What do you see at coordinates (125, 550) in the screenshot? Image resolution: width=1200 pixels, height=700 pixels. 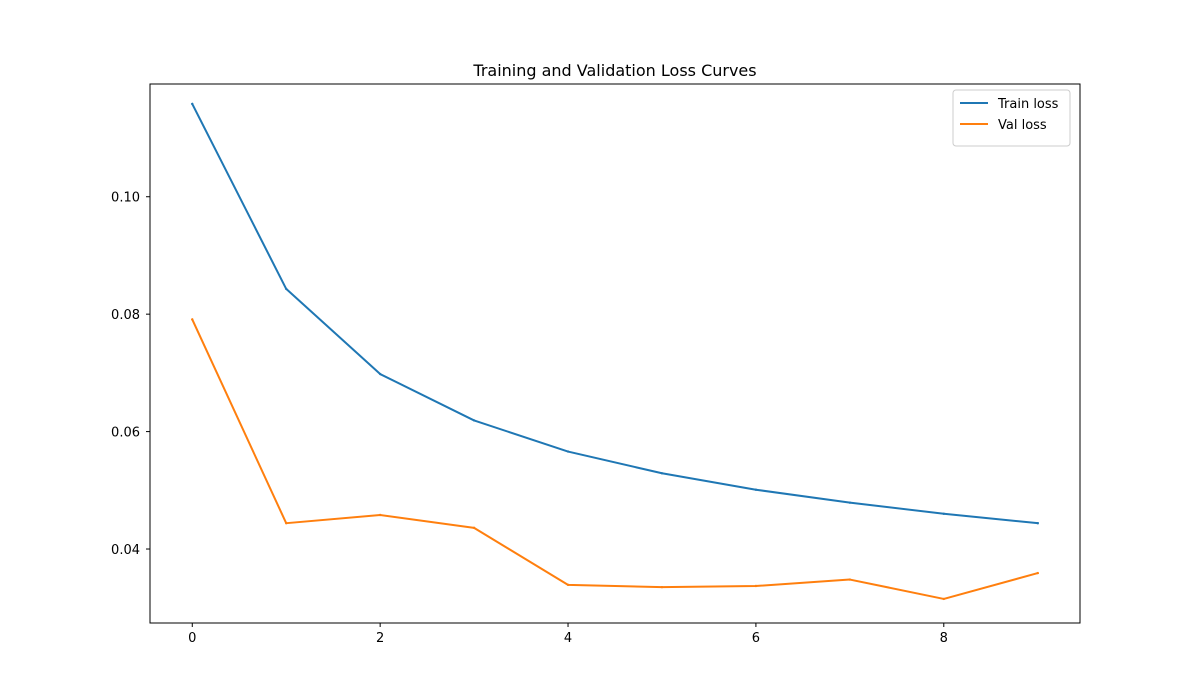 I see `y-tick-label: 0.04` at bounding box center [125, 550].